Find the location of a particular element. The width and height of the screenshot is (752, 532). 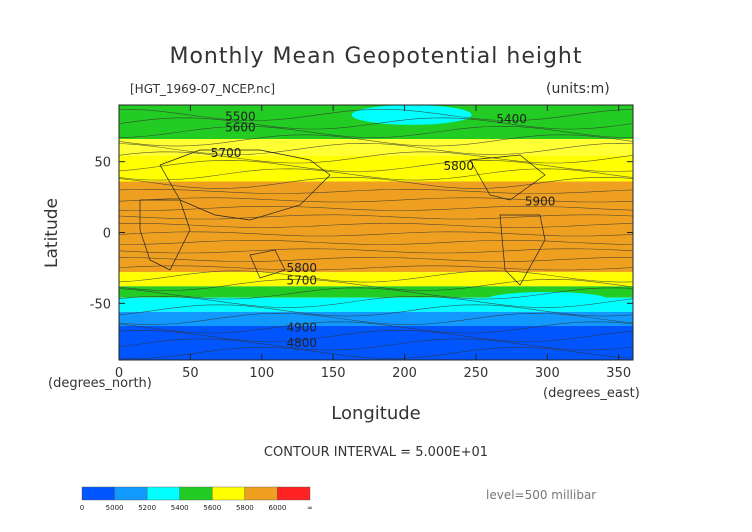

level-label: level=500 millibar is located at coordinates (541, 495).